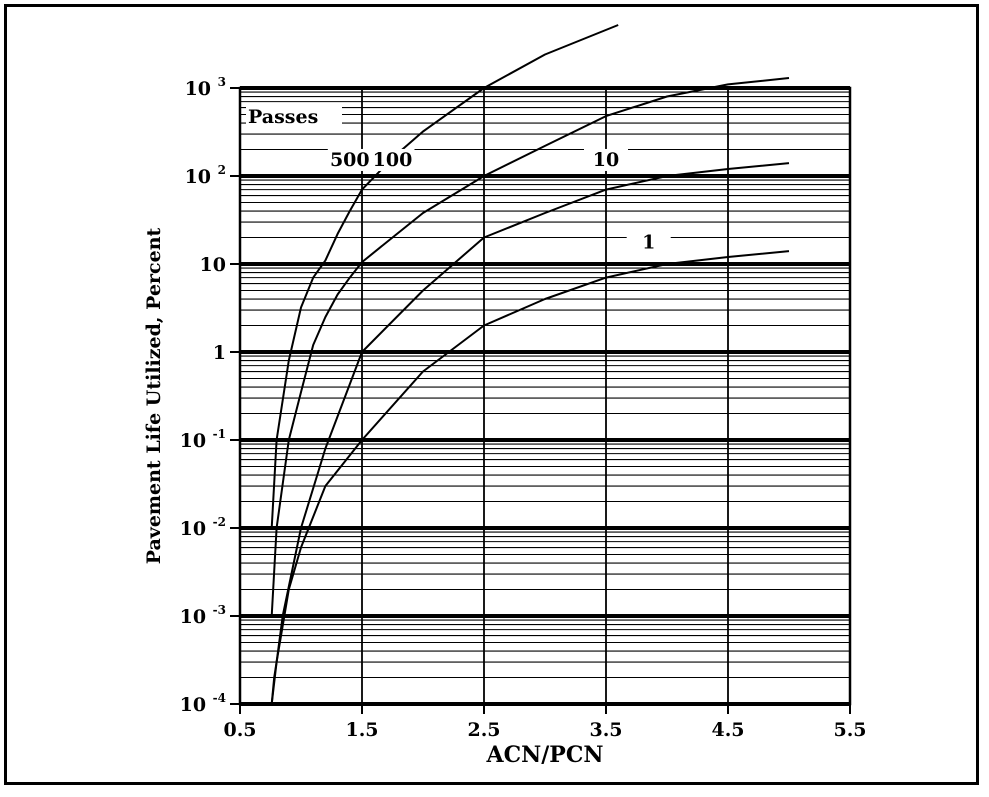 This screenshot has width=989, height=797. Describe the element at coordinates (483, 730) in the screenshot. I see `x-tick-label: 2.5` at that location.